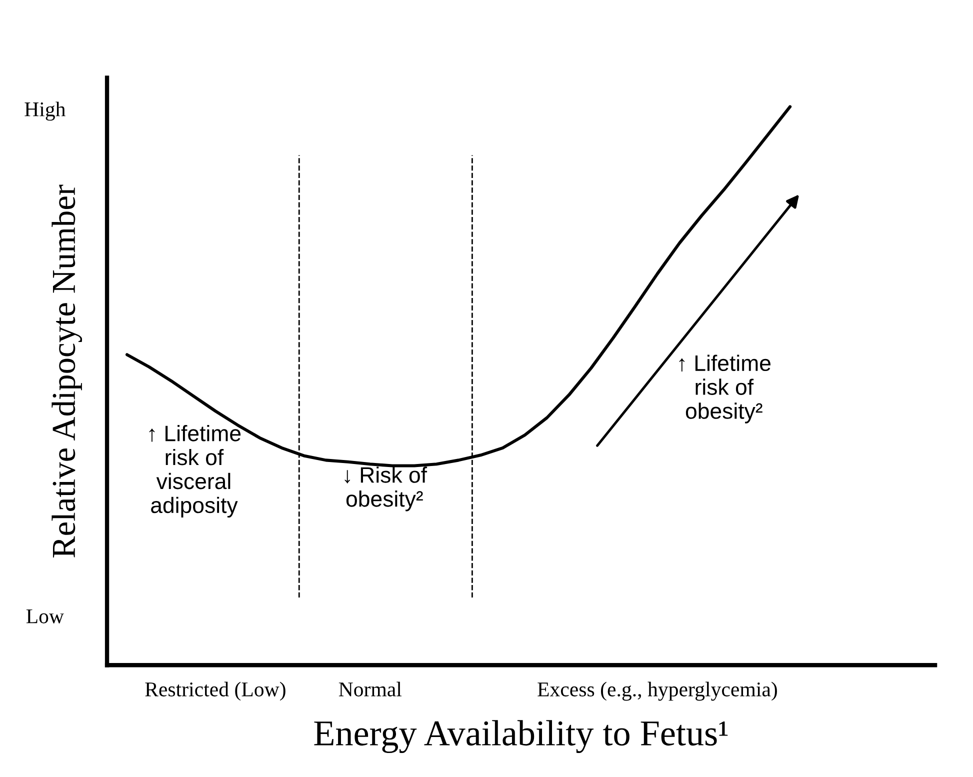 Image resolution: width=973 pixels, height=777 pixels. Describe the element at coordinates (724, 389) in the screenshot. I see `annotation: ↑ Lifetime risk of obesity²` at that location.